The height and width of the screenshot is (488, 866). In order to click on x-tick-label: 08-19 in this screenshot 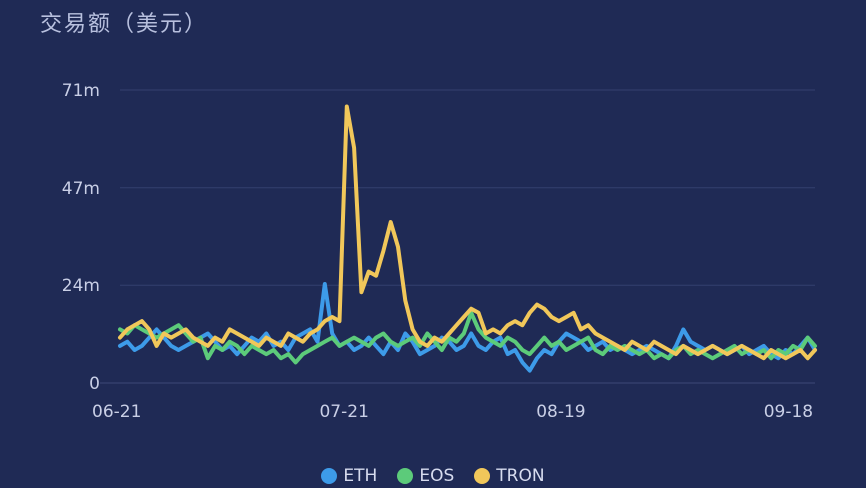, I will do `click(560, 412)`.